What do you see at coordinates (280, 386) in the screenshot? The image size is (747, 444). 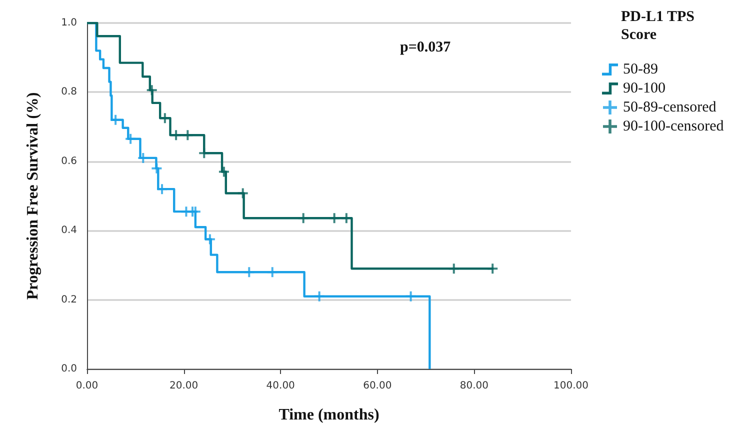 I see `x-tick-label: 40.00` at bounding box center [280, 386].